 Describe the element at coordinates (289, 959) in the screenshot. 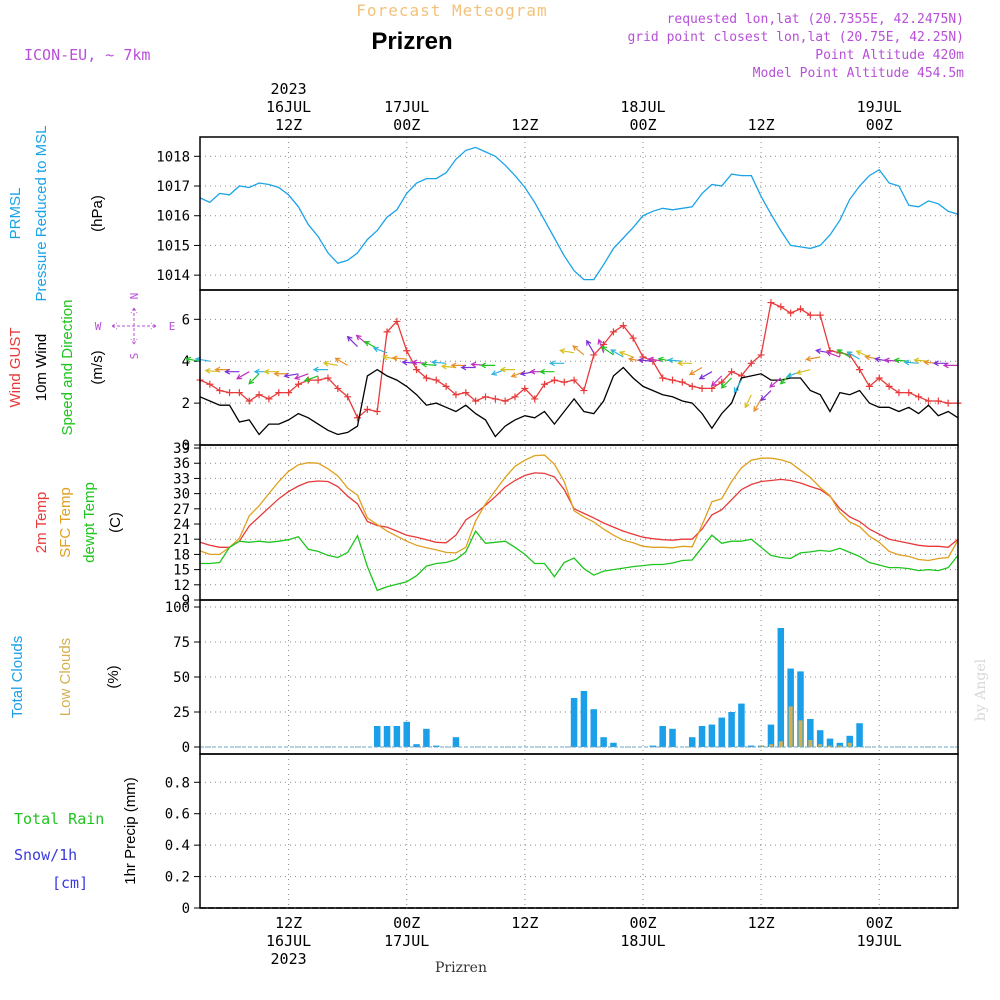

I see `time-tick-label: 2023` at that location.